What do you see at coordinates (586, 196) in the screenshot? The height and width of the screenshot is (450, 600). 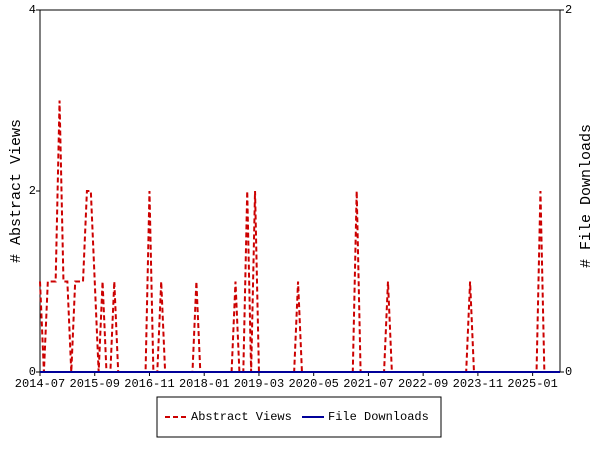 I see `y2-axis-label: # File Downloads` at bounding box center [586, 196].